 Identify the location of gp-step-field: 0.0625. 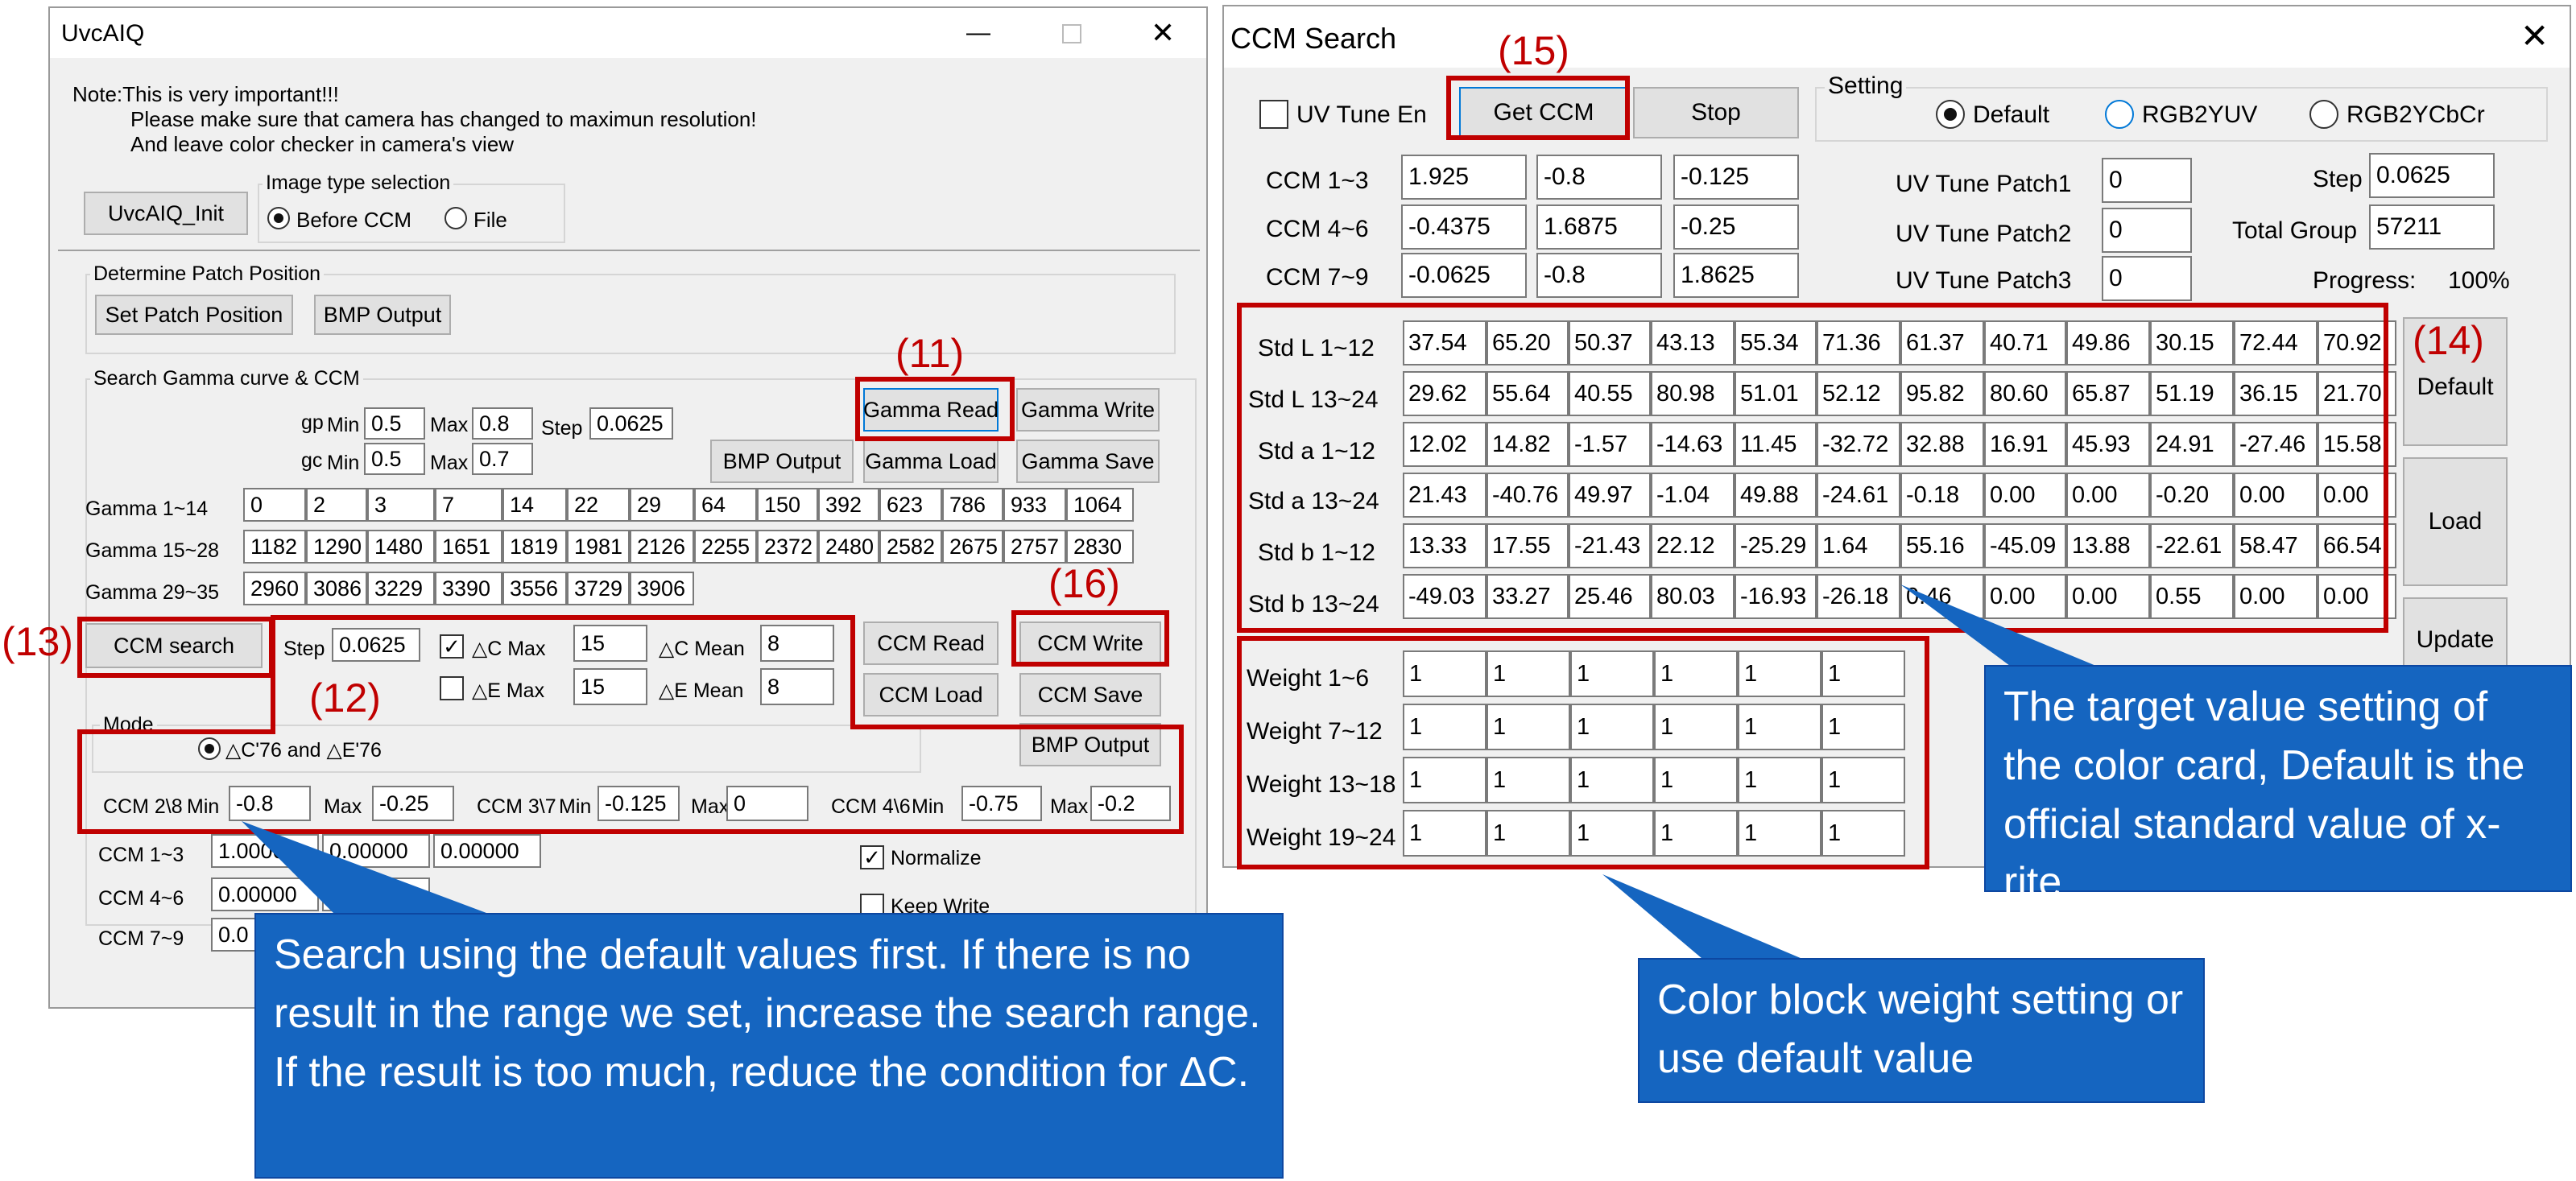
(631, 423).